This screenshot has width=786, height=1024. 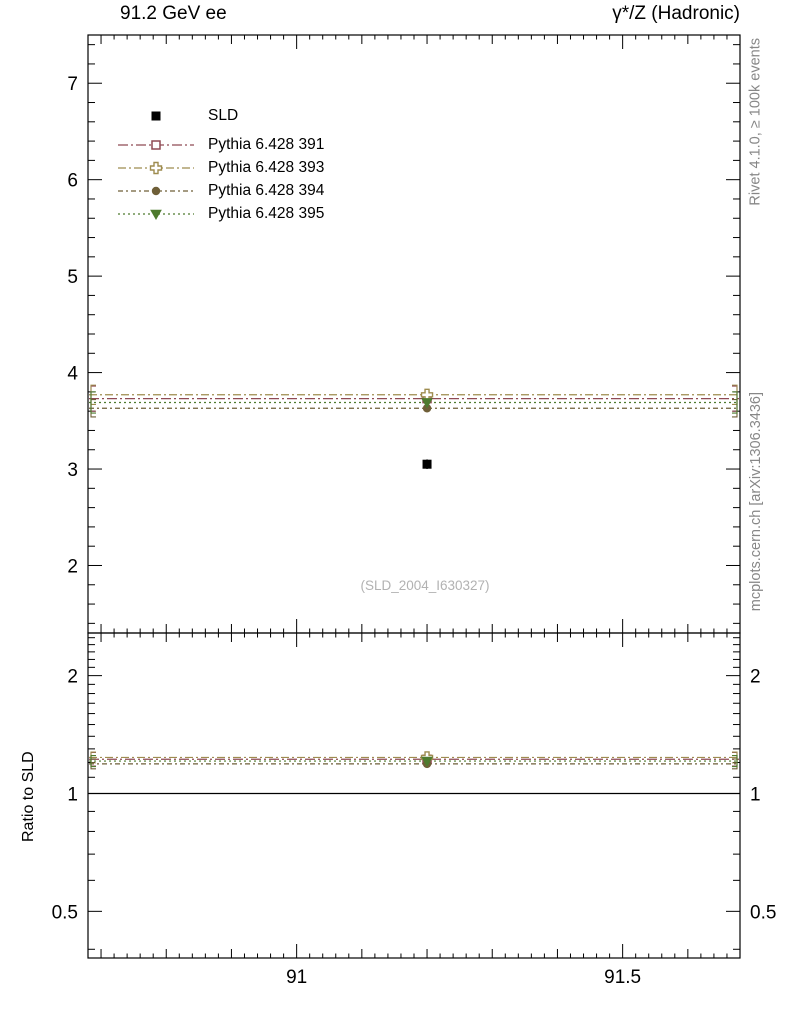 What do you see at coordinates (266, 167) in the screenshot?
I see `legend-label-pythia-393: Pythia 6.428 393` at bounding box center [266, 167].